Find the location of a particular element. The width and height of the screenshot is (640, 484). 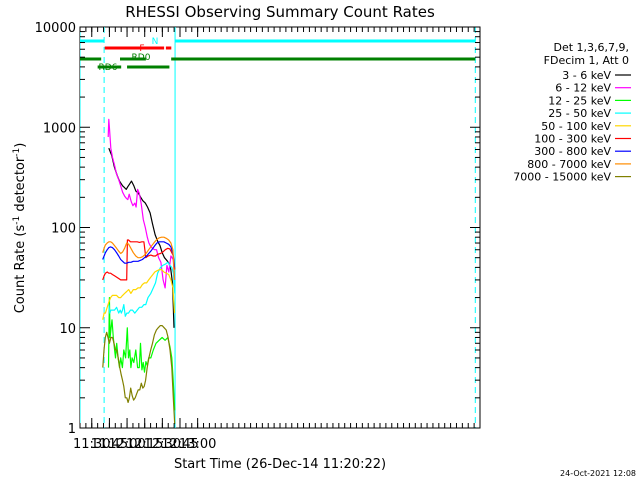

state-label-rd0: RD0 is located at coordinates (141, 58).